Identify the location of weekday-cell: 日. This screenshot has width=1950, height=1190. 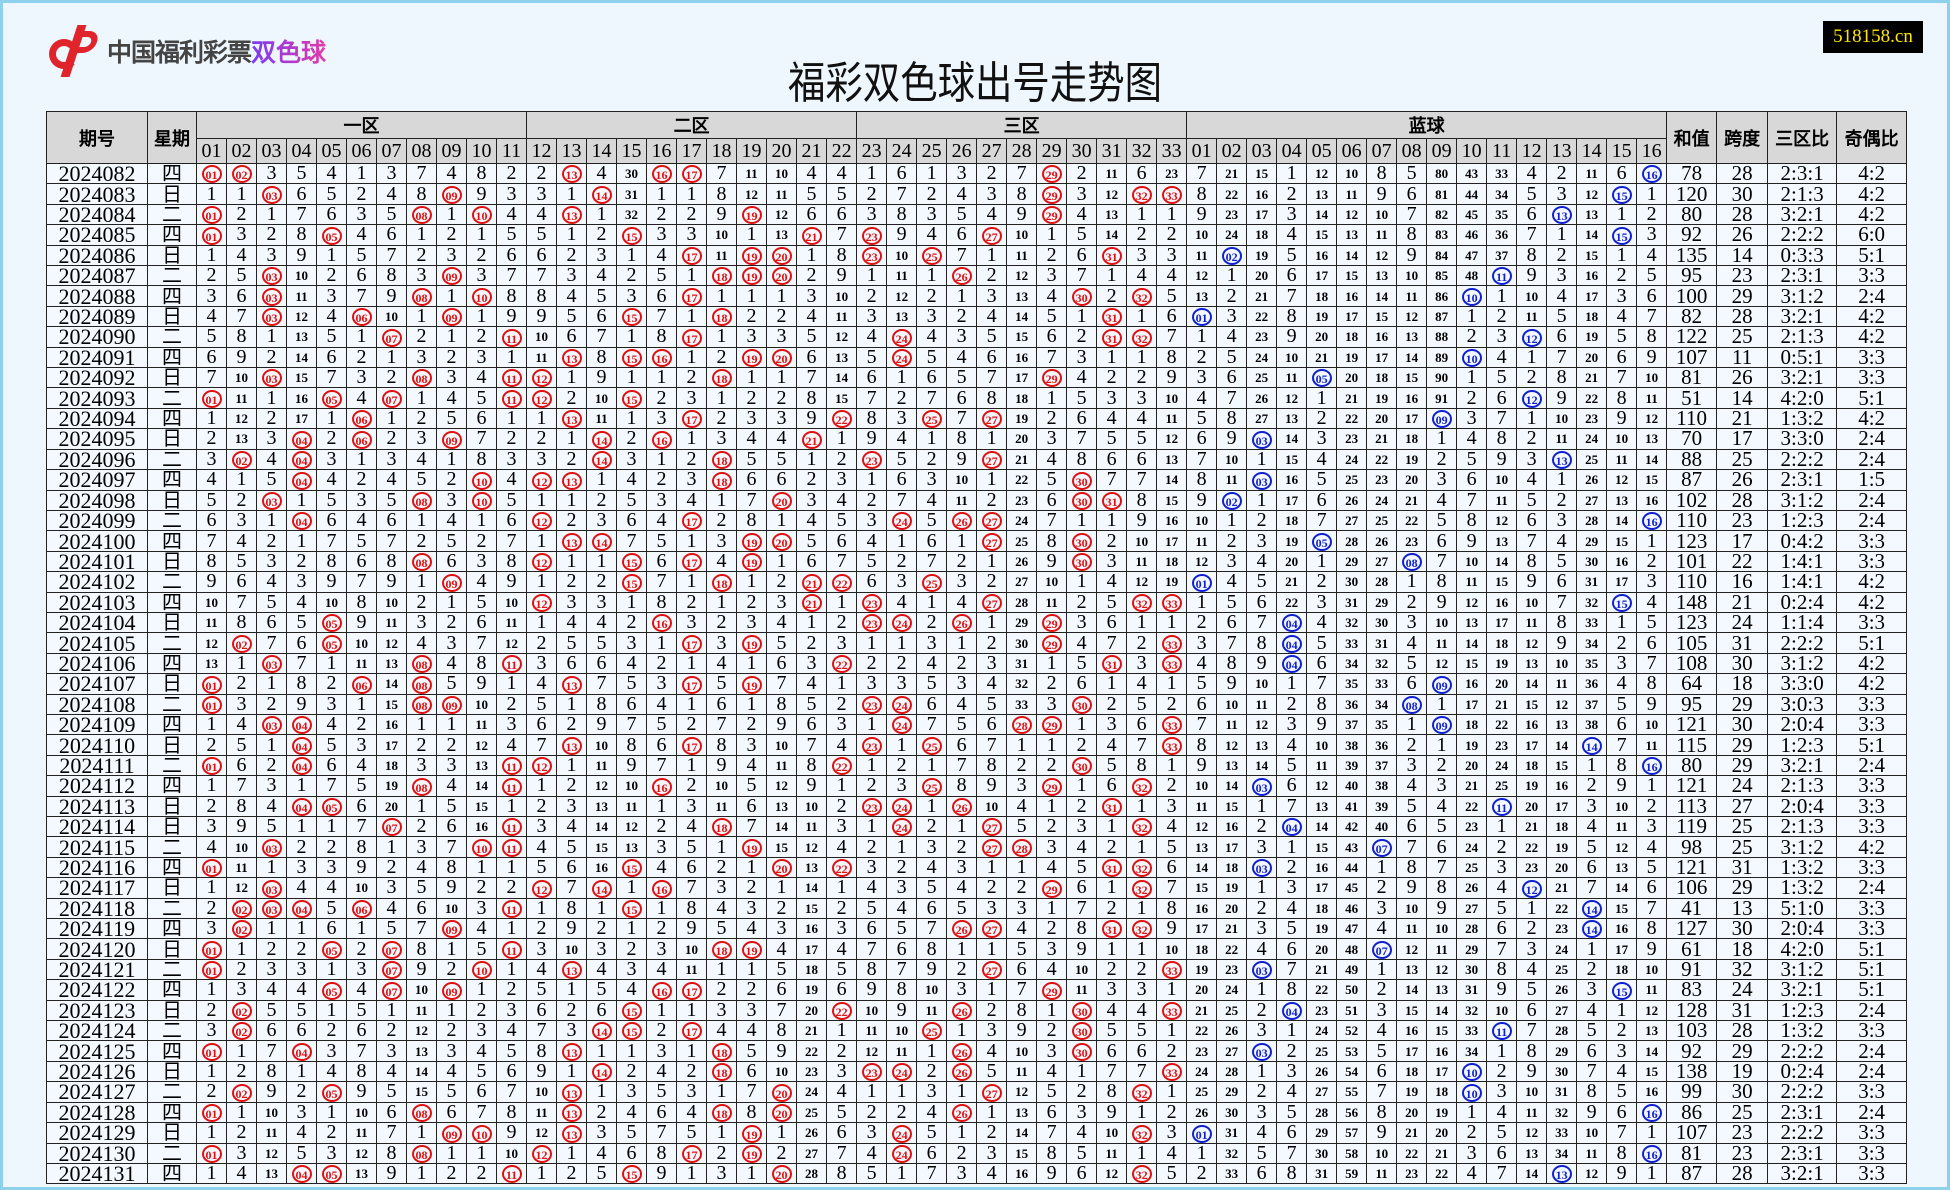
(172, 826).